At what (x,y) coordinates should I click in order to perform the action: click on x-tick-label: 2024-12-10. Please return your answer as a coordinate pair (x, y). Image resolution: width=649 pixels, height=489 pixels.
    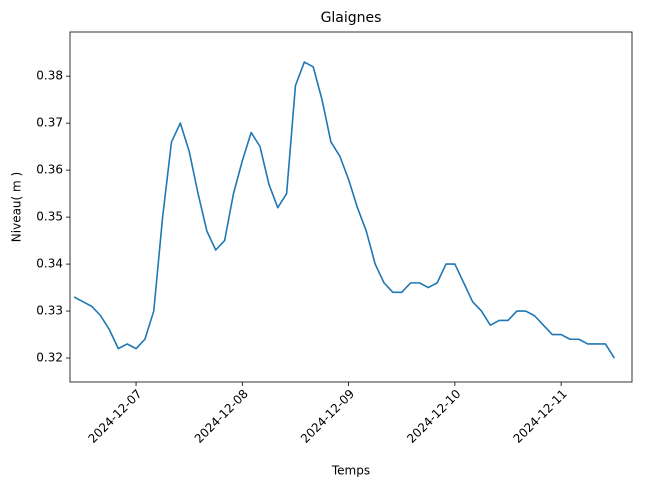
    Looking at the image, I should click on (433, 416).